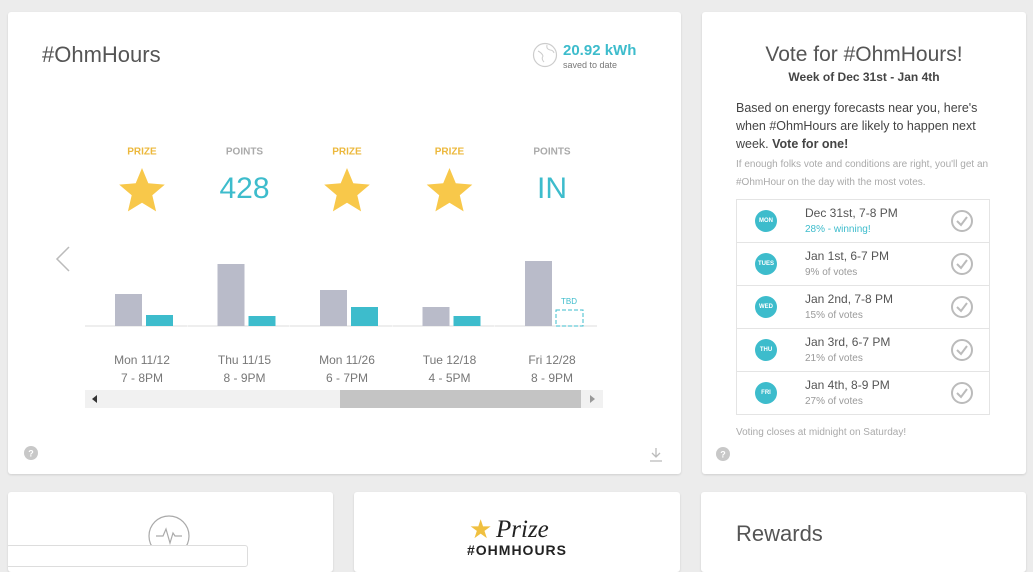 This screenshot has height=572, width=1033. I want to click on vote-option: MON Dec 31st, 7-8 PM 28% - winning!, so click(863, 221).